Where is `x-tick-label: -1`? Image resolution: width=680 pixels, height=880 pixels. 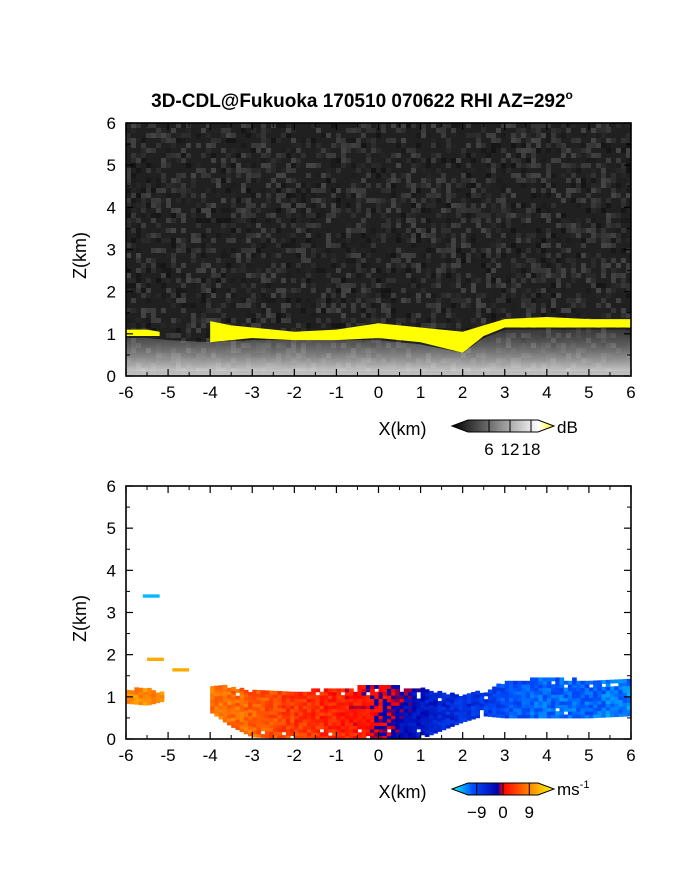 x-tick-label: -1 is located at coordinates (336, 755).